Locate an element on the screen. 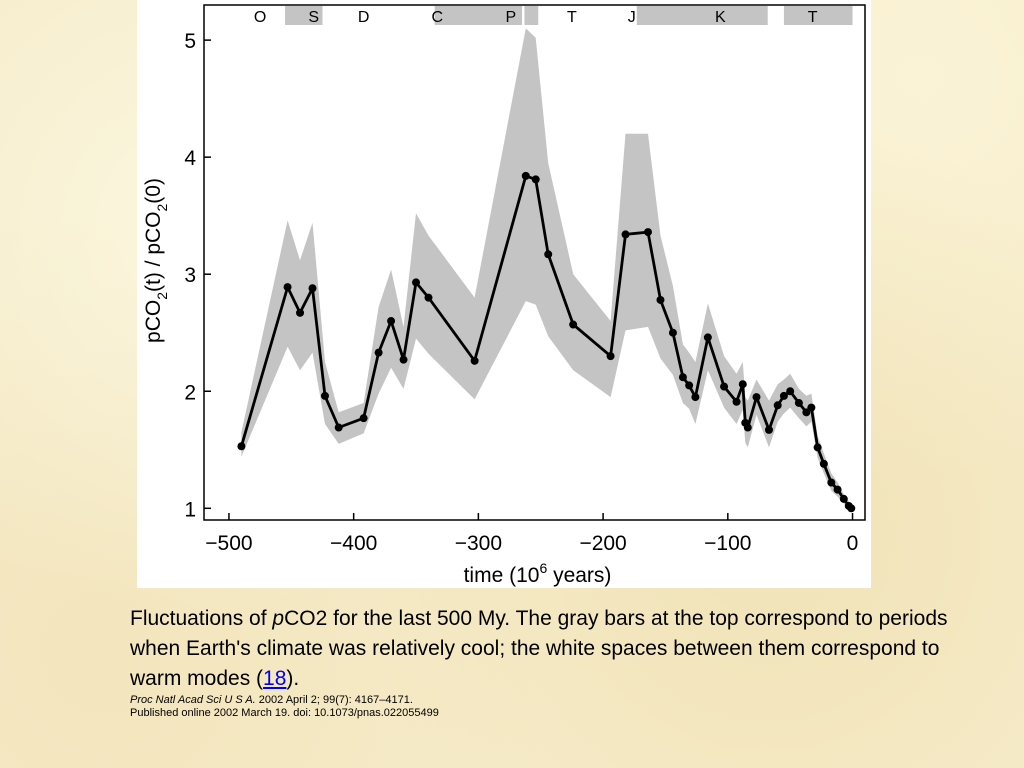 Image resolution: width=1024 pixels, height=768 pixels. x-axis-label-part: time (10 is located at coordinates (502, 575).